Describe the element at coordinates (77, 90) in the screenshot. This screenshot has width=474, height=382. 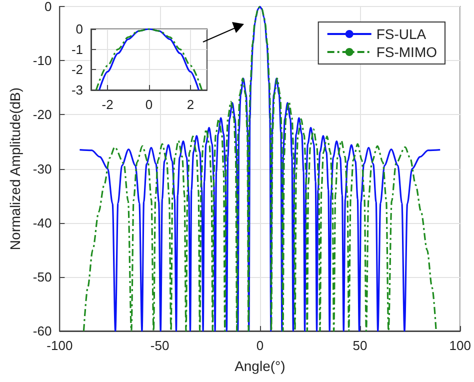
I see `y-tick-label: -3` at that location.